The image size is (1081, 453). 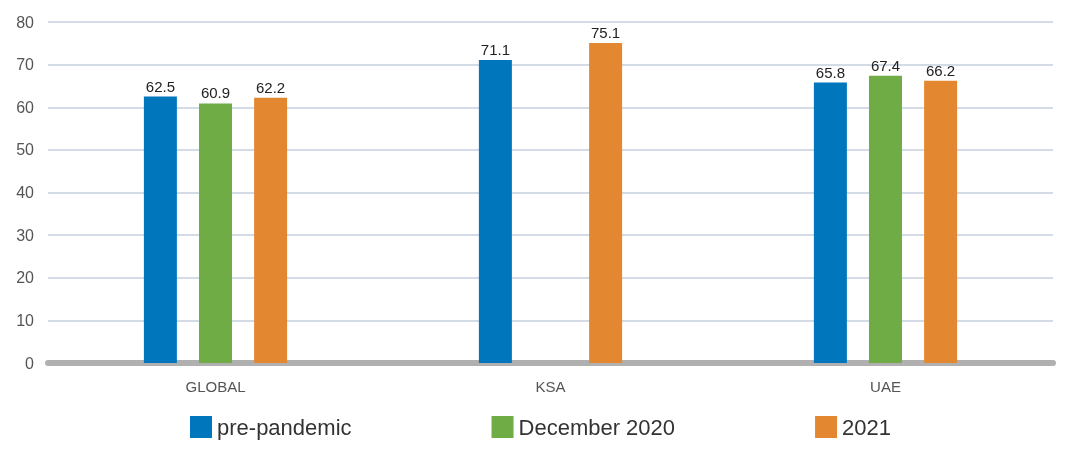 I want to click on data-label: 66.2, so click(x=941, y=70).